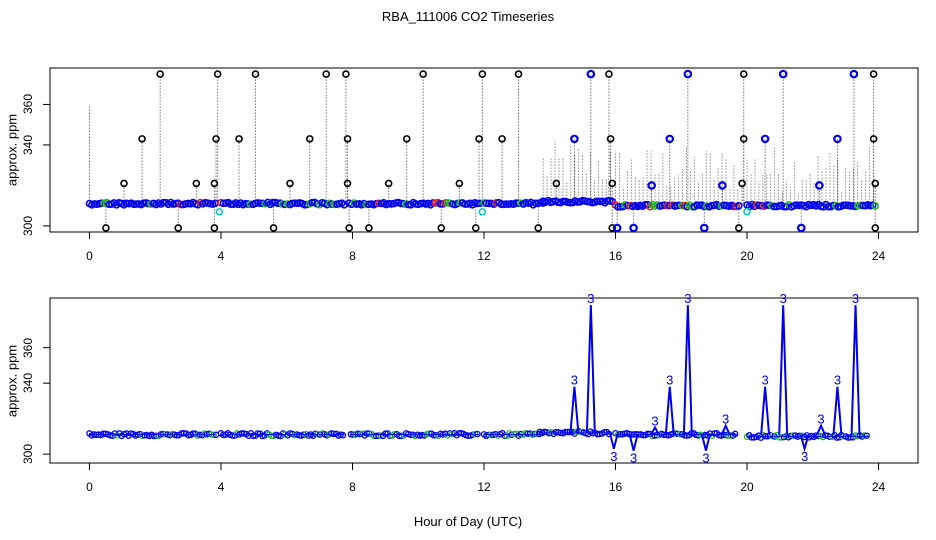 The image size is (936, 540). Describe the element at coordinates (615, 256) in the screenshot. I see `x-tick-label: 16` at that location.